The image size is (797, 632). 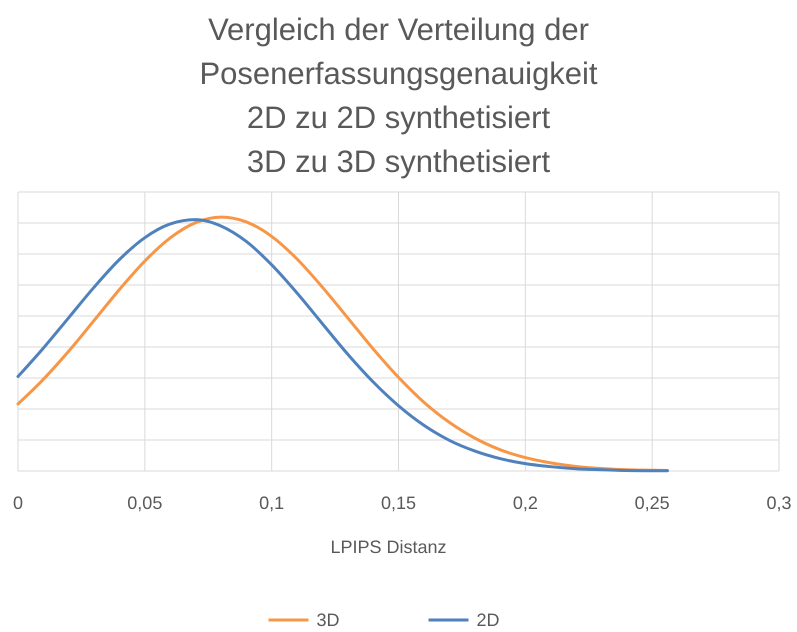 What do you see at coordinates (398, 95) in the screenshot?
I see `chart-title: Vergleich der Verteilung der Posenerfassungsgenauigkeit 2D zu 2D synthetisiert 3D zu 3D synthetisiert` at bounding box center [398, 95].